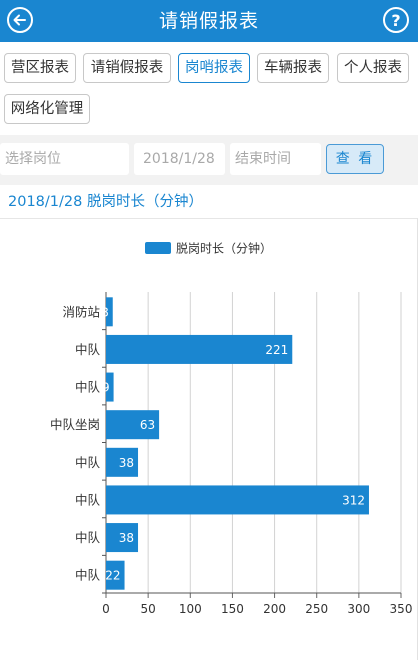 The image size is (418, 660). Describe the element at coordinates (64, 159) in the screenshot. I see `post-select: 选择岗位` at that location.